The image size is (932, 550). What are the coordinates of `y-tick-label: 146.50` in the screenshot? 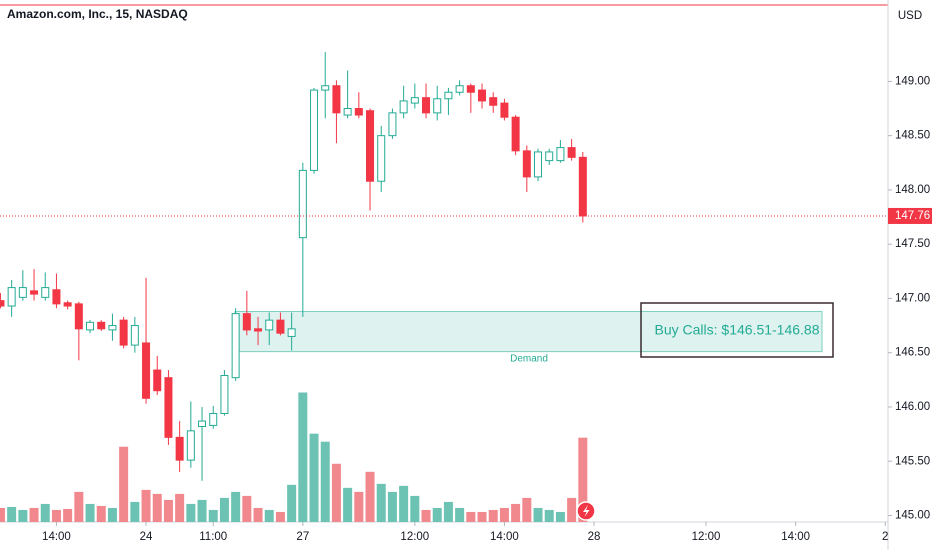 It's located at (912, 353).